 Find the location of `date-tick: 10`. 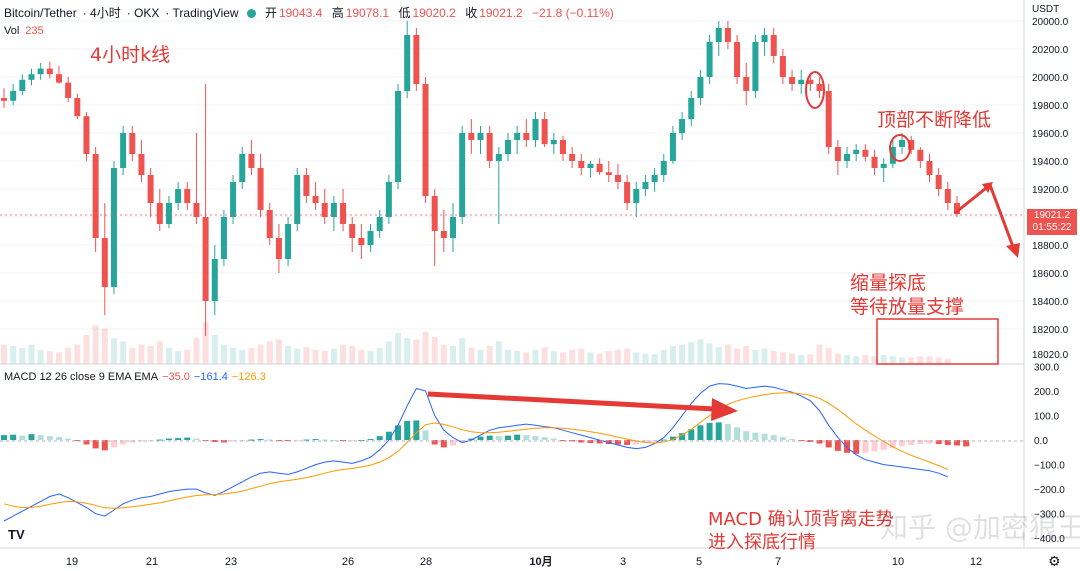

date-tick: 10 is located at coordinates (898, 562).